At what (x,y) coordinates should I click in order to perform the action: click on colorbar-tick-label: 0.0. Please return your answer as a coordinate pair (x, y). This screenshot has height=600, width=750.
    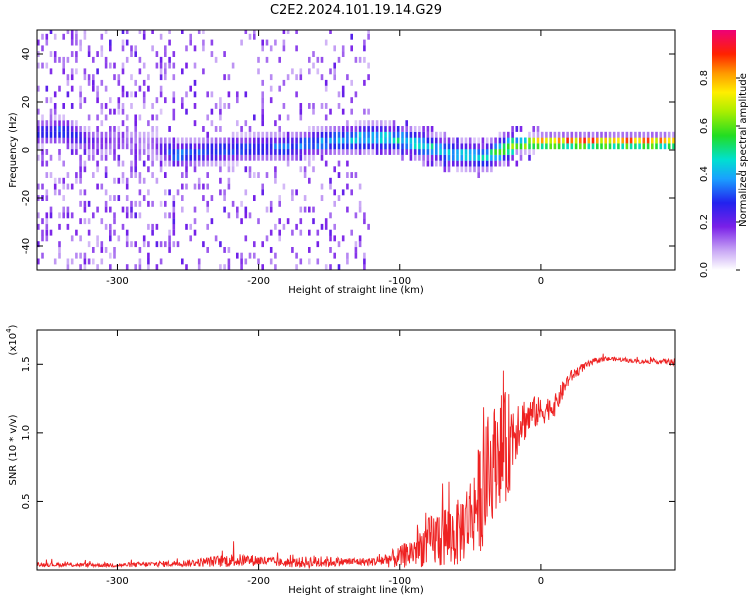
    Looking at the image, I should click on (704, 270).